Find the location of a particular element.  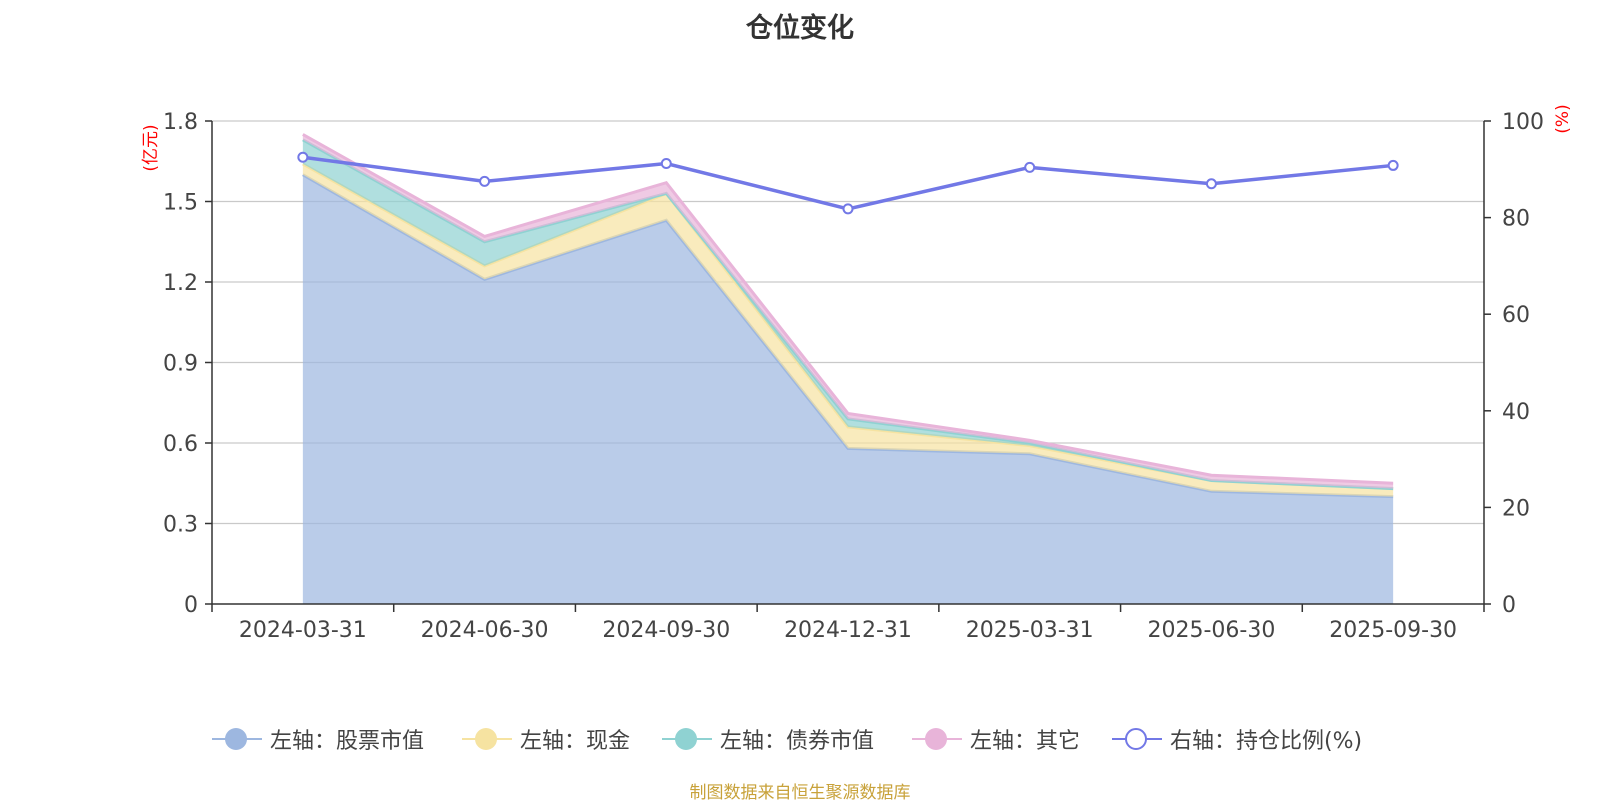

legend-label-ratio: 右轴：持仓比例(%) is located at coordinates (1266, 741).